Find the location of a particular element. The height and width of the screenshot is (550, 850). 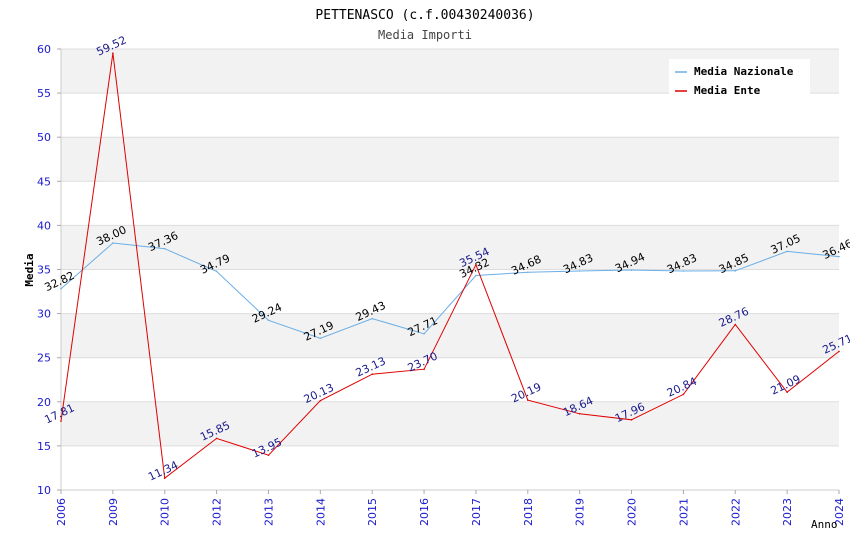

x-tick-label: 2009 is located at coordinates (113, 512).